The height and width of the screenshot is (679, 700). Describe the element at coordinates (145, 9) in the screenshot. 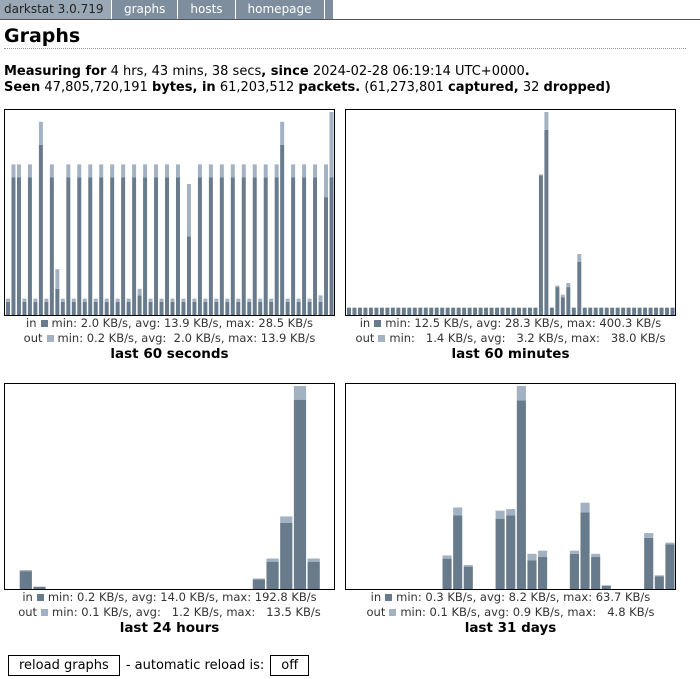

I see `nav-item: graphs` at that location.